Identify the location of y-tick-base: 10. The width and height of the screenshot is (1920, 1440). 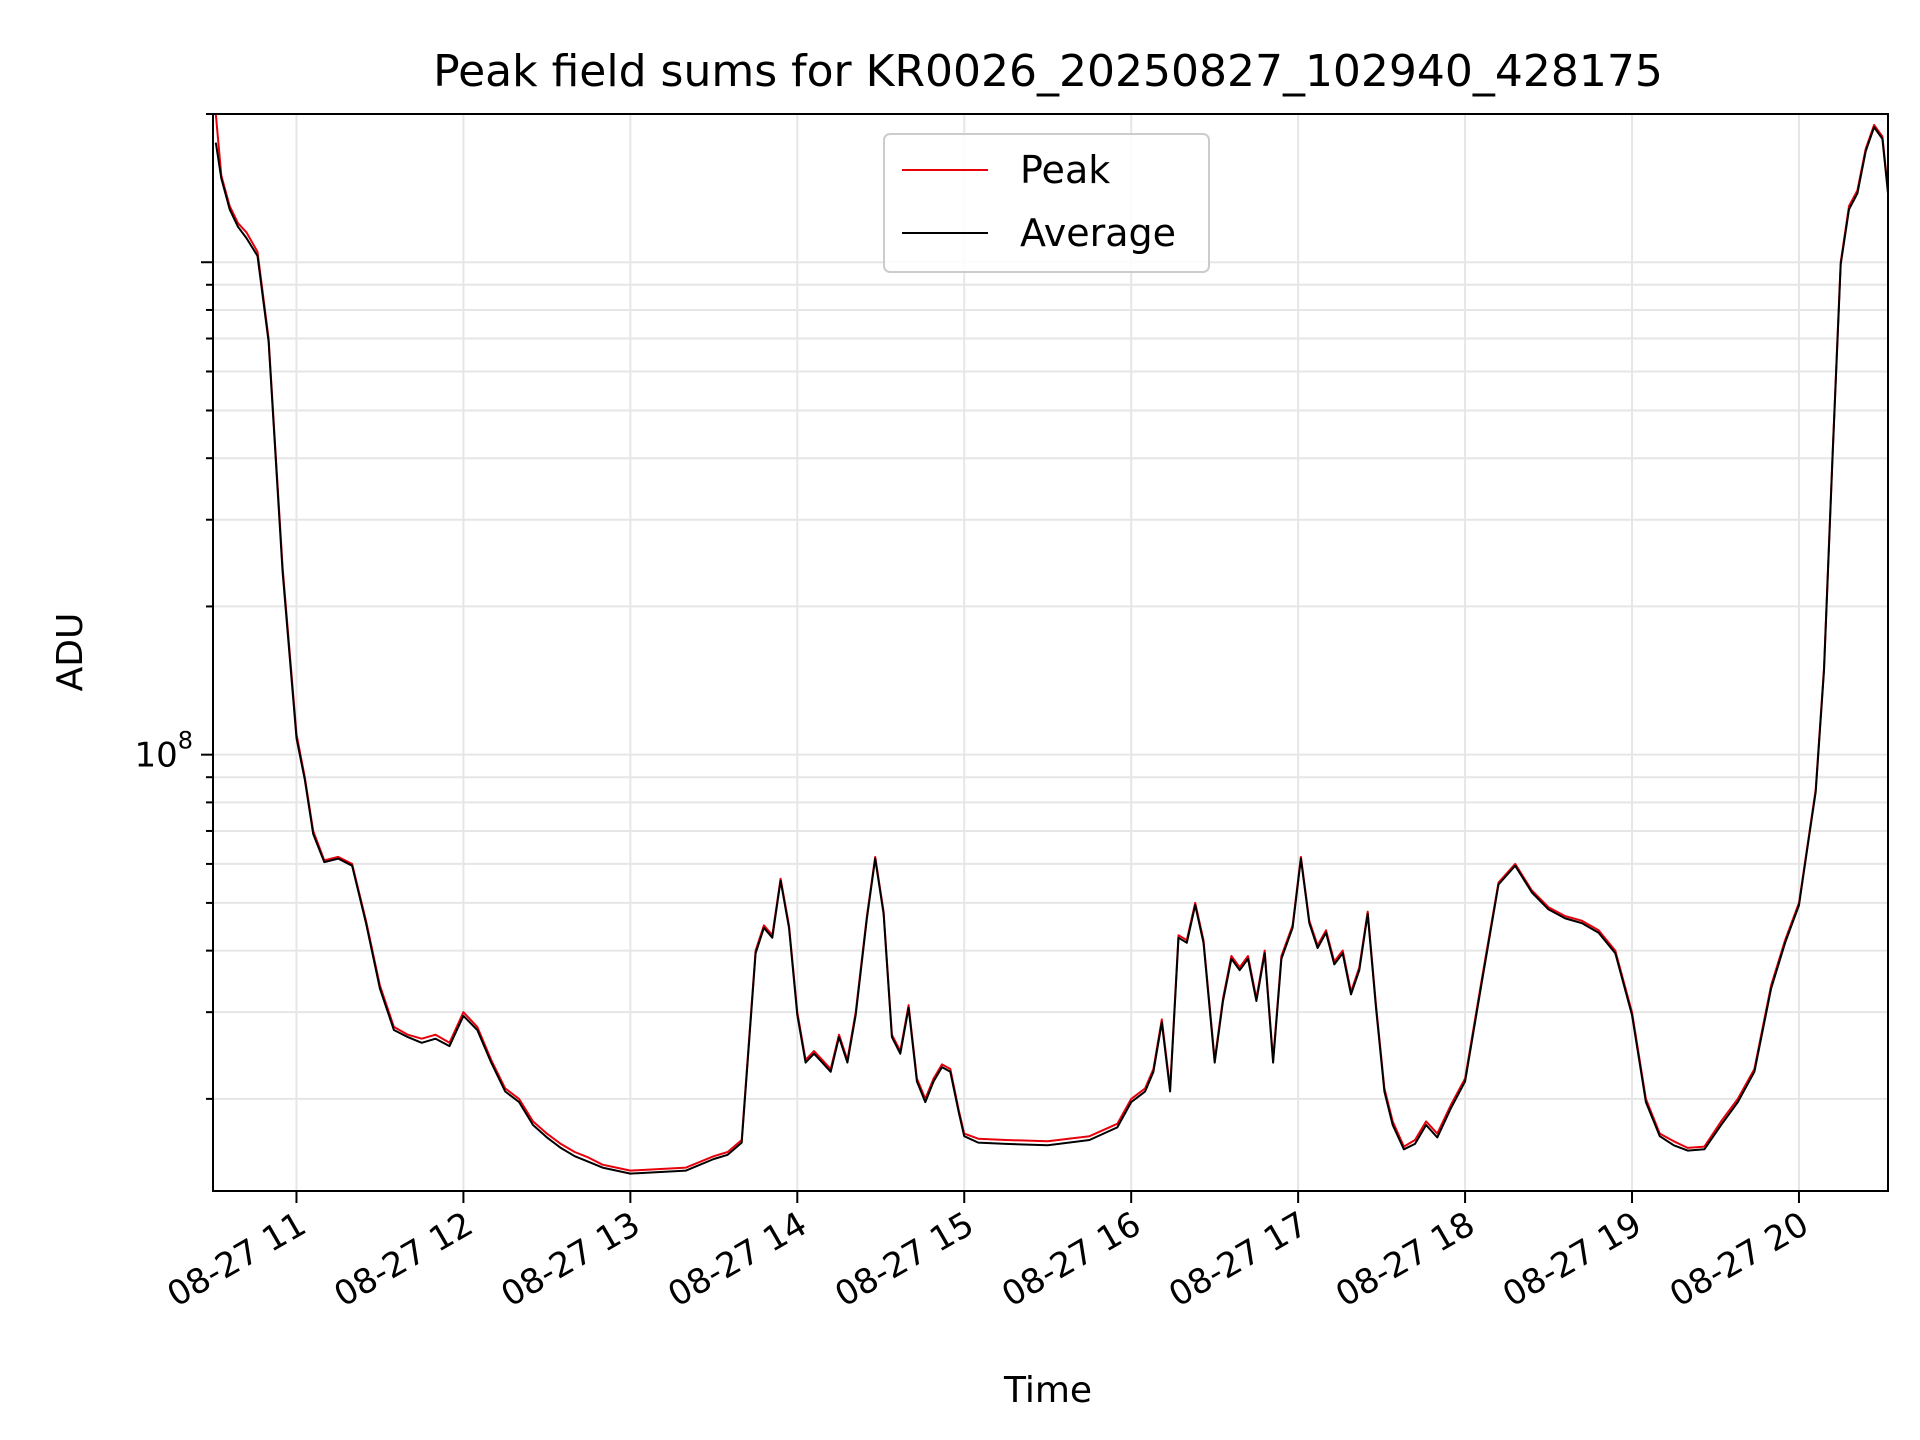
(155, 756).